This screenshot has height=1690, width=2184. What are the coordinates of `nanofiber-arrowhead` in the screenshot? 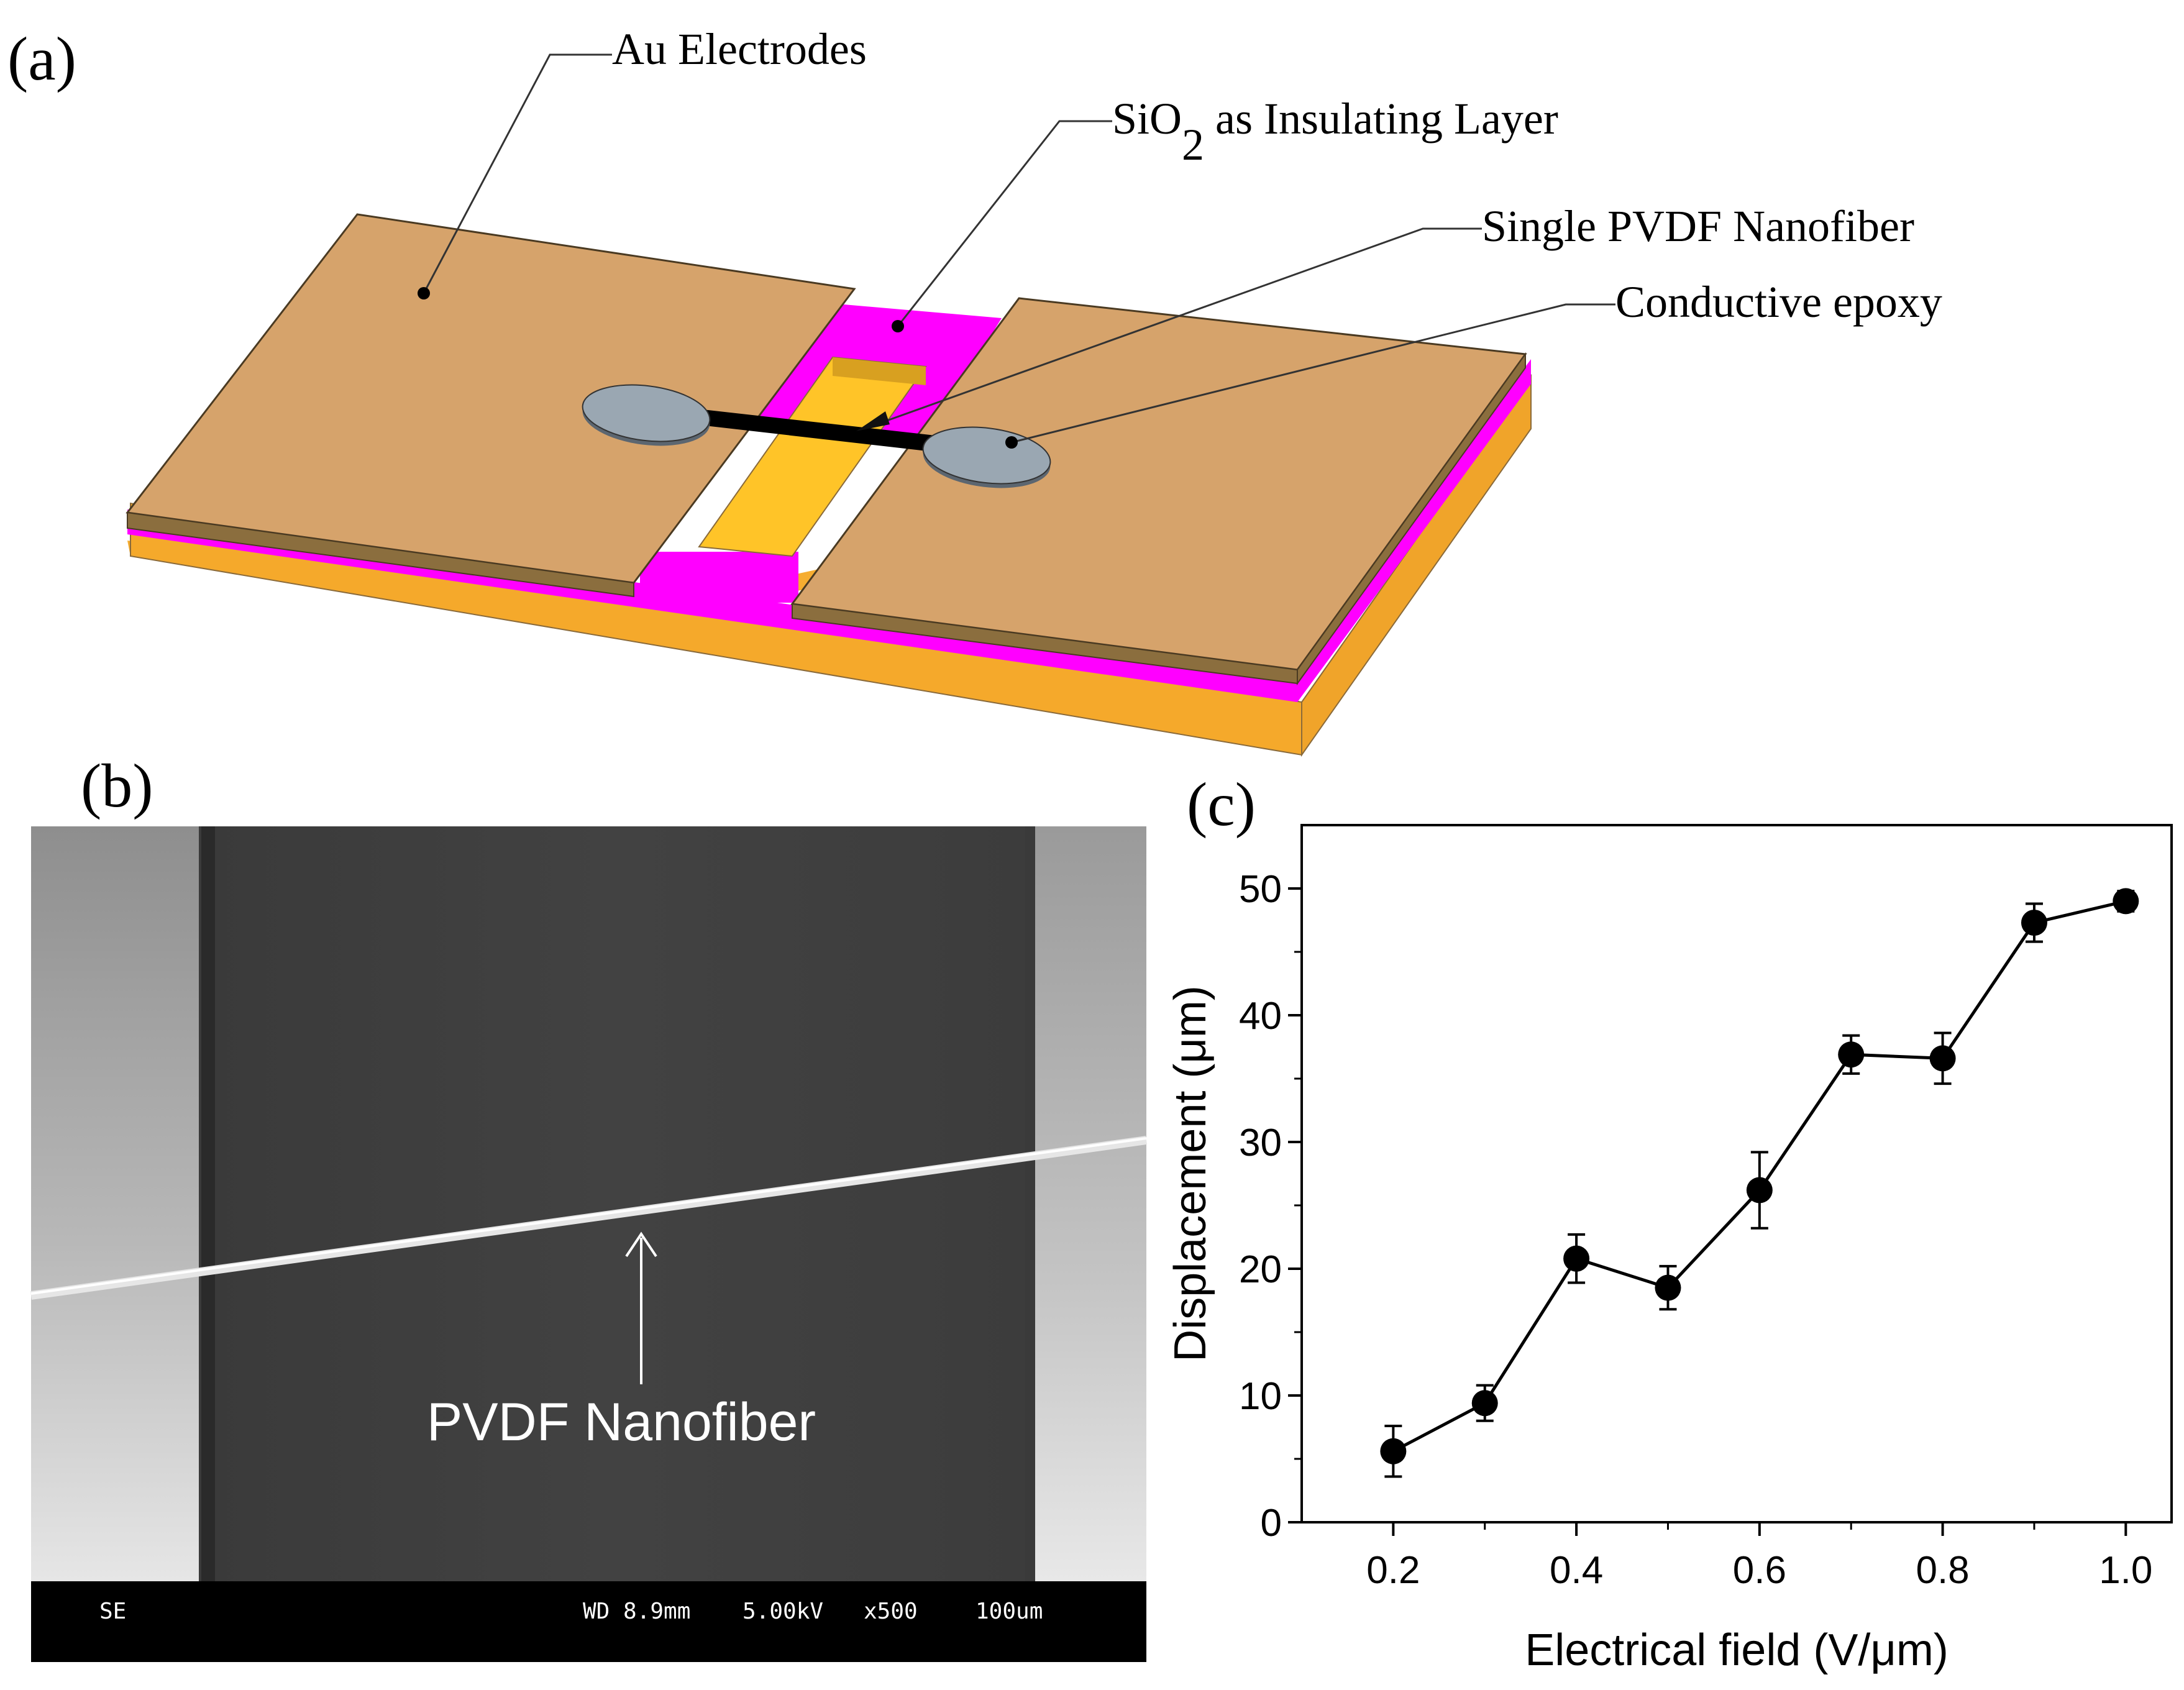 It's located at (873, 421).